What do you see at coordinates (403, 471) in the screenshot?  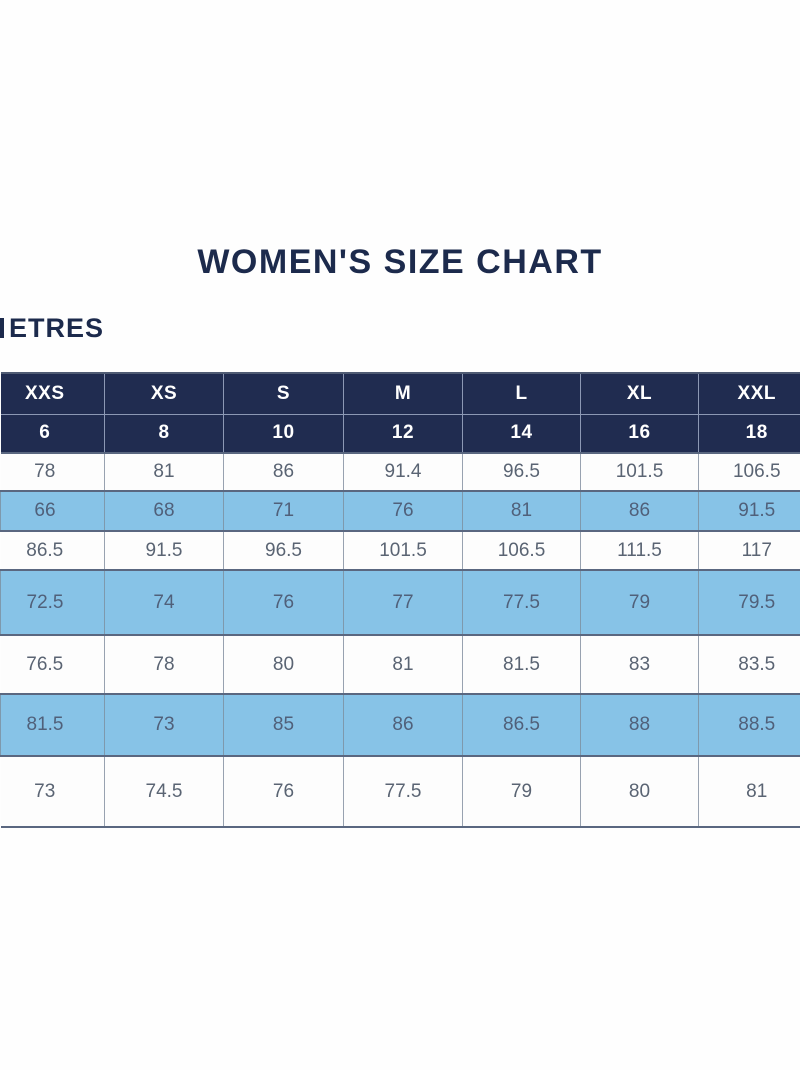 I see `measurement-cell: 91.4` at bounding box center [403, 471].